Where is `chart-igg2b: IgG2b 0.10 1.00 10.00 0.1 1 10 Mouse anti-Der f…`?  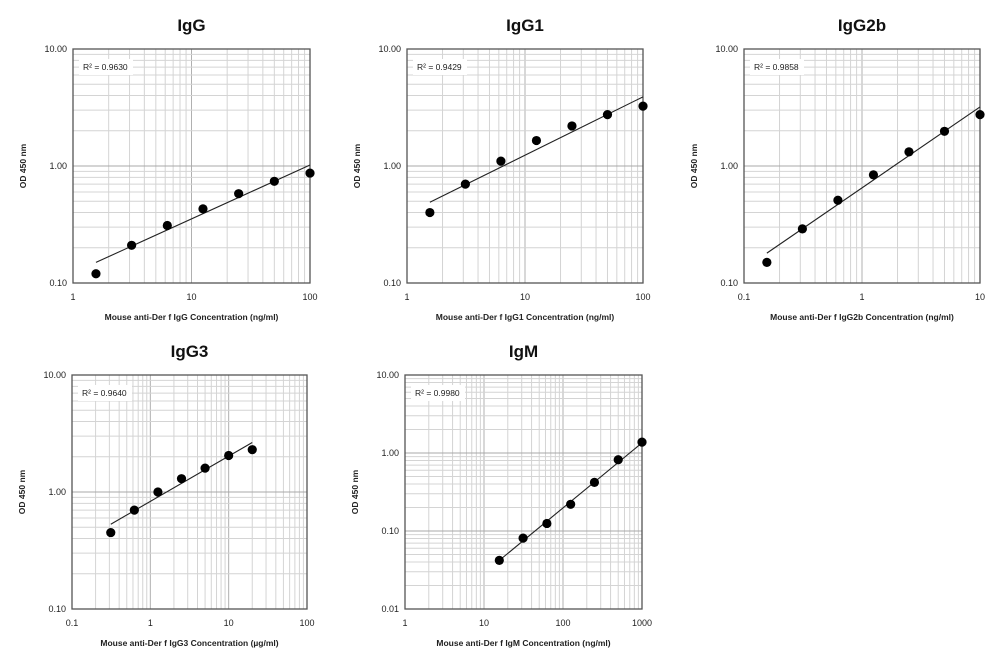
chart-igg2b: IgG2b 0.10 1.00 10.00 0.1 1 10 Mouse anti-Der f… is located at coordinates (837, 169).